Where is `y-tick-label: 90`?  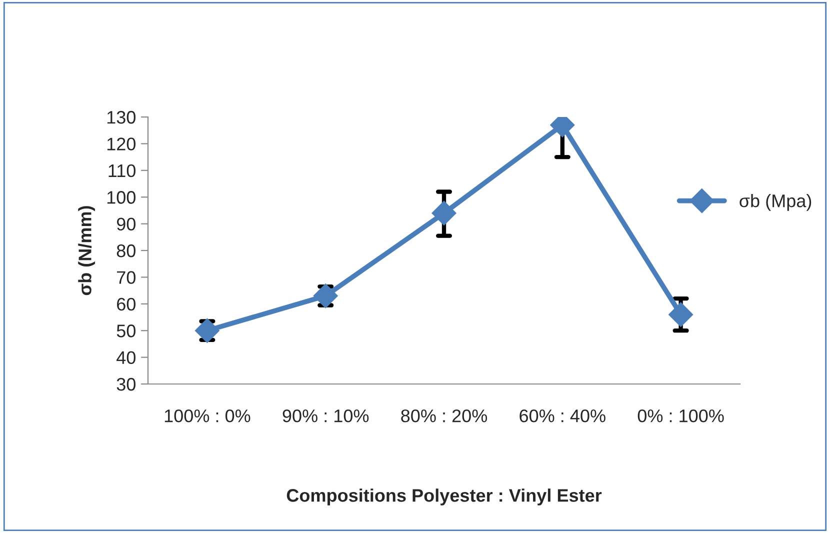 y-tick-label: 90 is located at coordinates (126, 224).